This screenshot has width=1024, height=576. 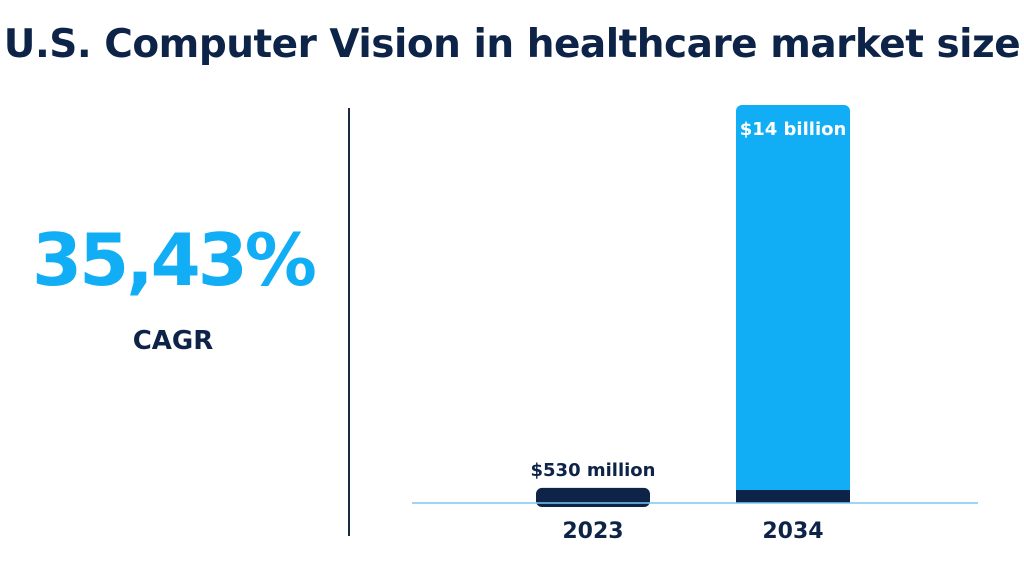 What do you see at coordinates (592, 531) in the screenshot?
I see `x-tick-label-2023: 2023` at bounding box center [592, 531].